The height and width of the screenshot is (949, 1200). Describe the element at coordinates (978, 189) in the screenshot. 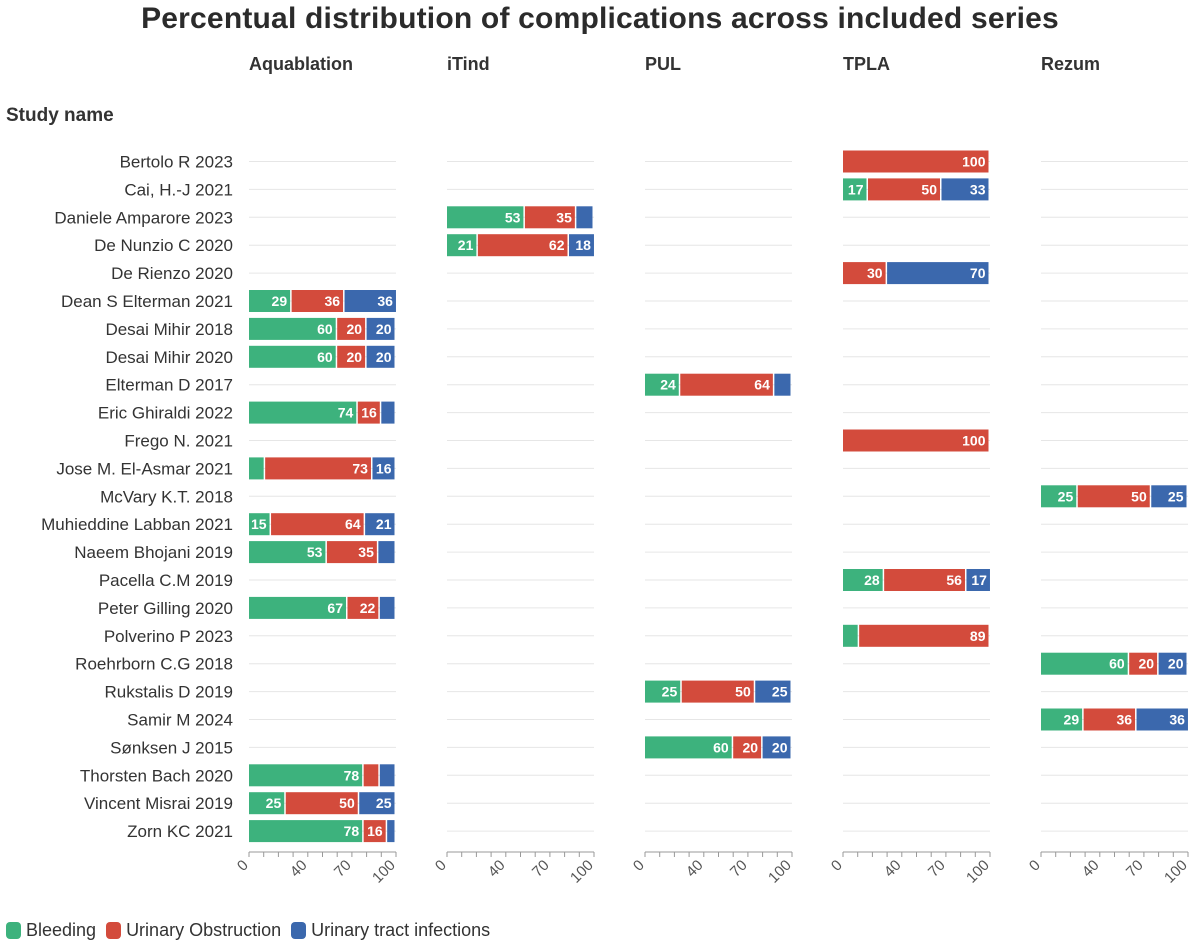

I see `bar-value-label: 33` at that location.